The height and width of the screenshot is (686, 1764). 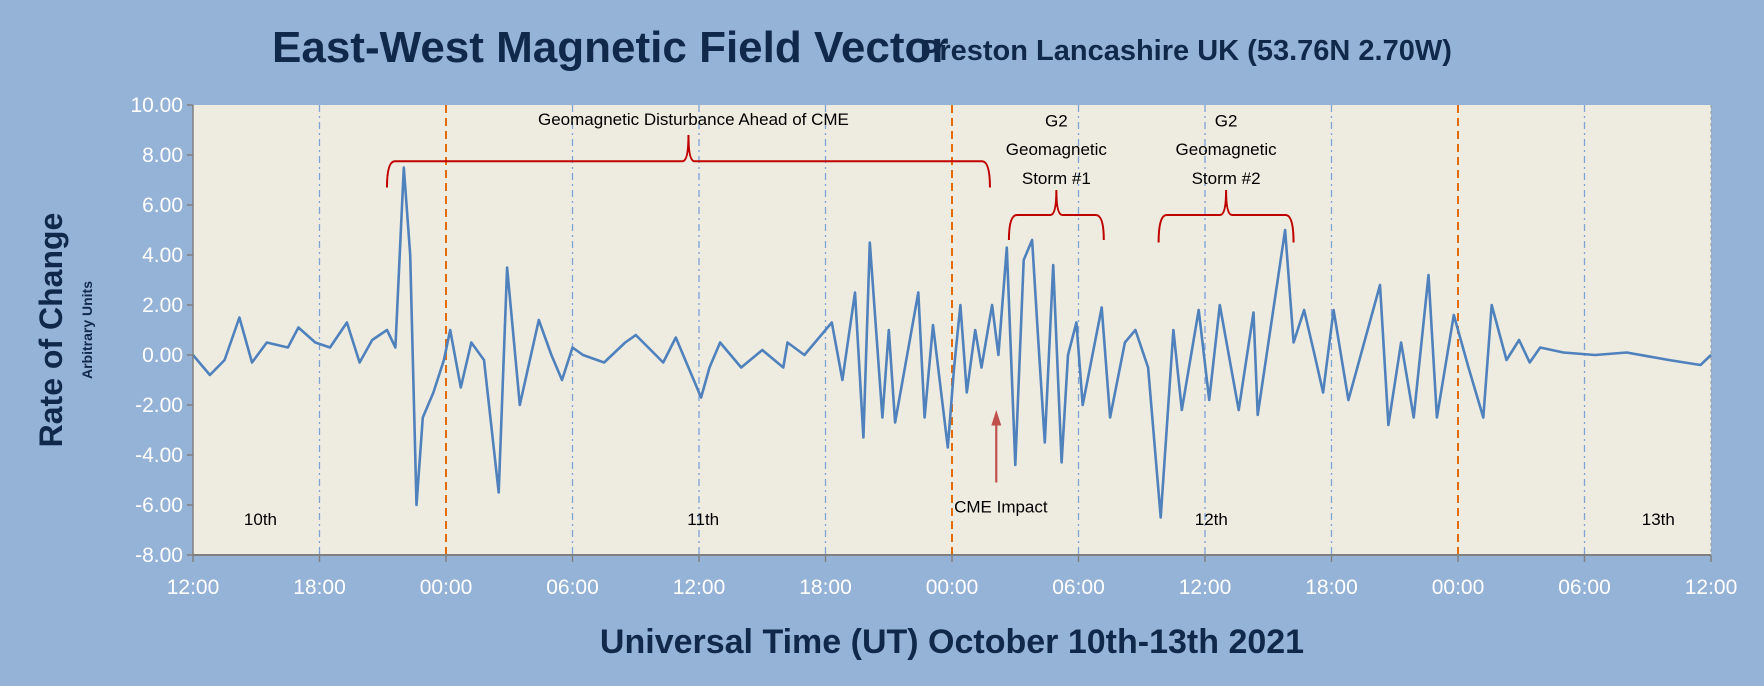 I want to click on day-label: 10th, so click(x=260, y=519).